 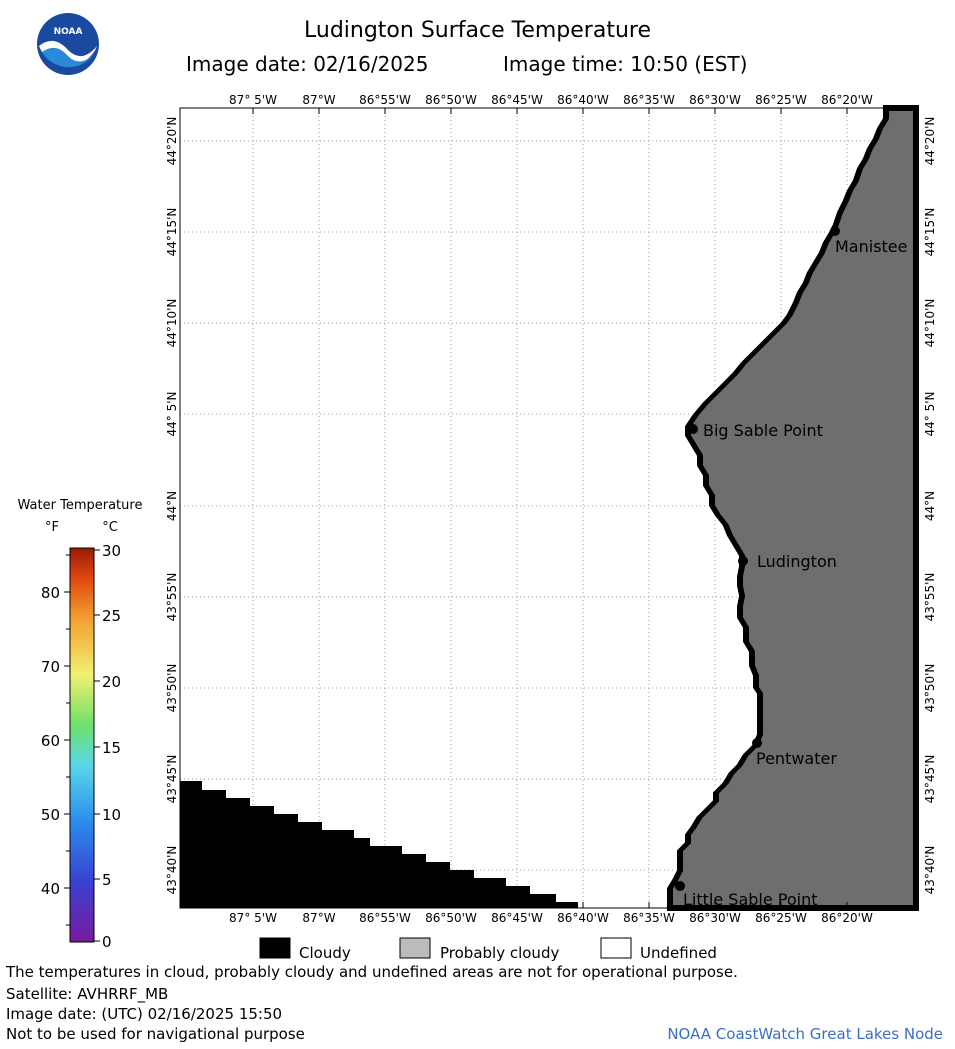 What do you see at coordinates (930, 232) in the screenshot?
I see `lat-label-right: 44°15'N` at bounding box center [930, 232].